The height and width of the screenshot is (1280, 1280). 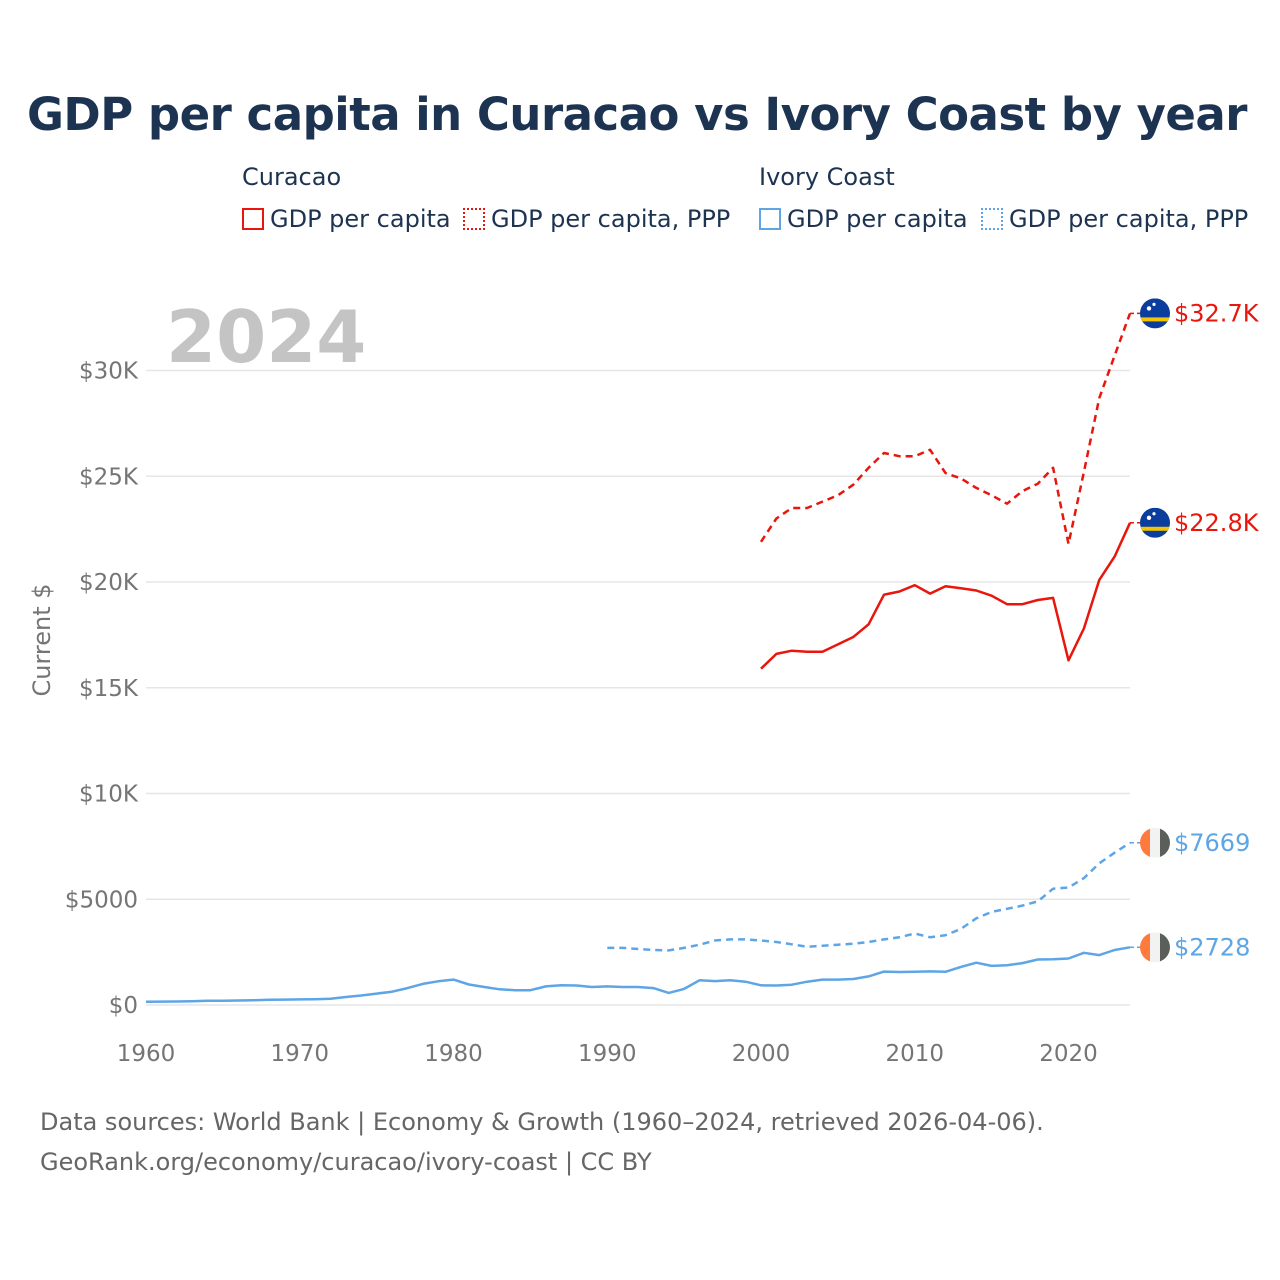 What do you see at coordinates (123, 1006) in the screenshot?
I see `y-tick-label: $0` at bounding box center [123, 1006].